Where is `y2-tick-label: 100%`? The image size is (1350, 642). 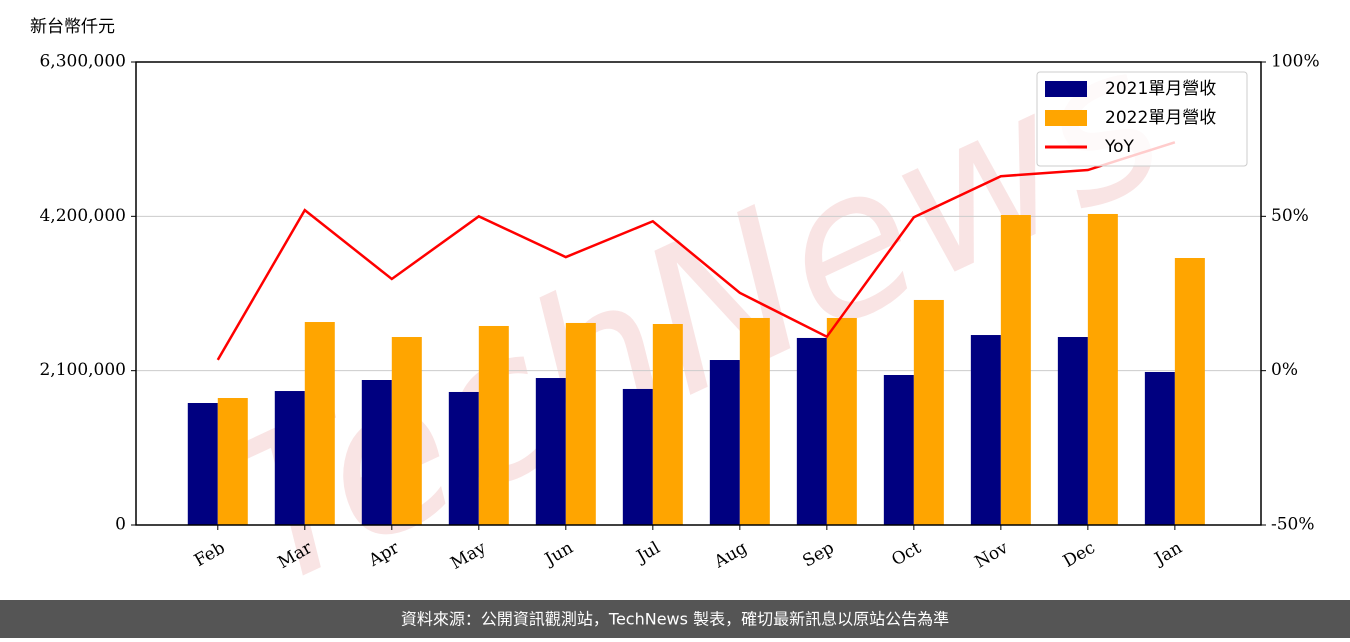 y2-tick-label: 100% is located at coordinates (1295, 62).